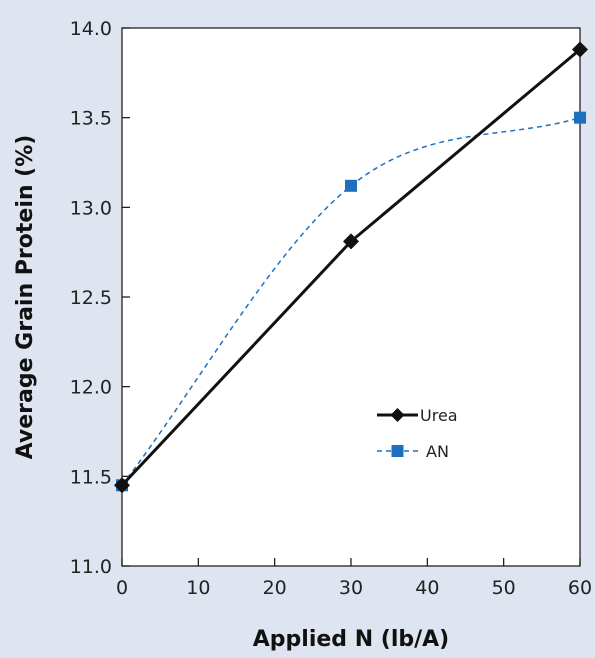 This screenshot has height=658, width=595. Describe the element at coordinates (437, 451) in the screenshot. I see `legend-an-label: AN` at that location.